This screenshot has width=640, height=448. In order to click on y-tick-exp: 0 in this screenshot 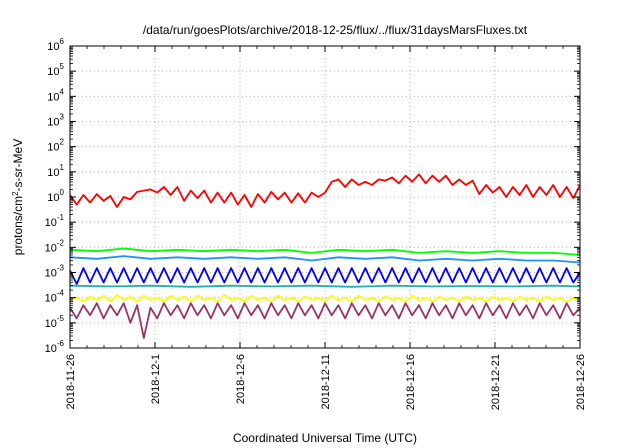, I will do `click(62, 192)`.